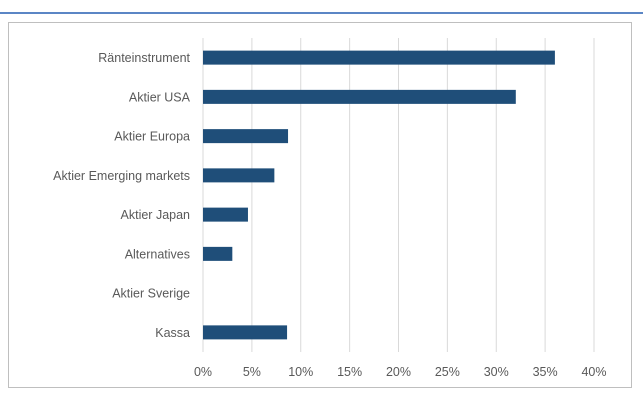  I want to click on x-tick-label: 10%, so click(300, 372).